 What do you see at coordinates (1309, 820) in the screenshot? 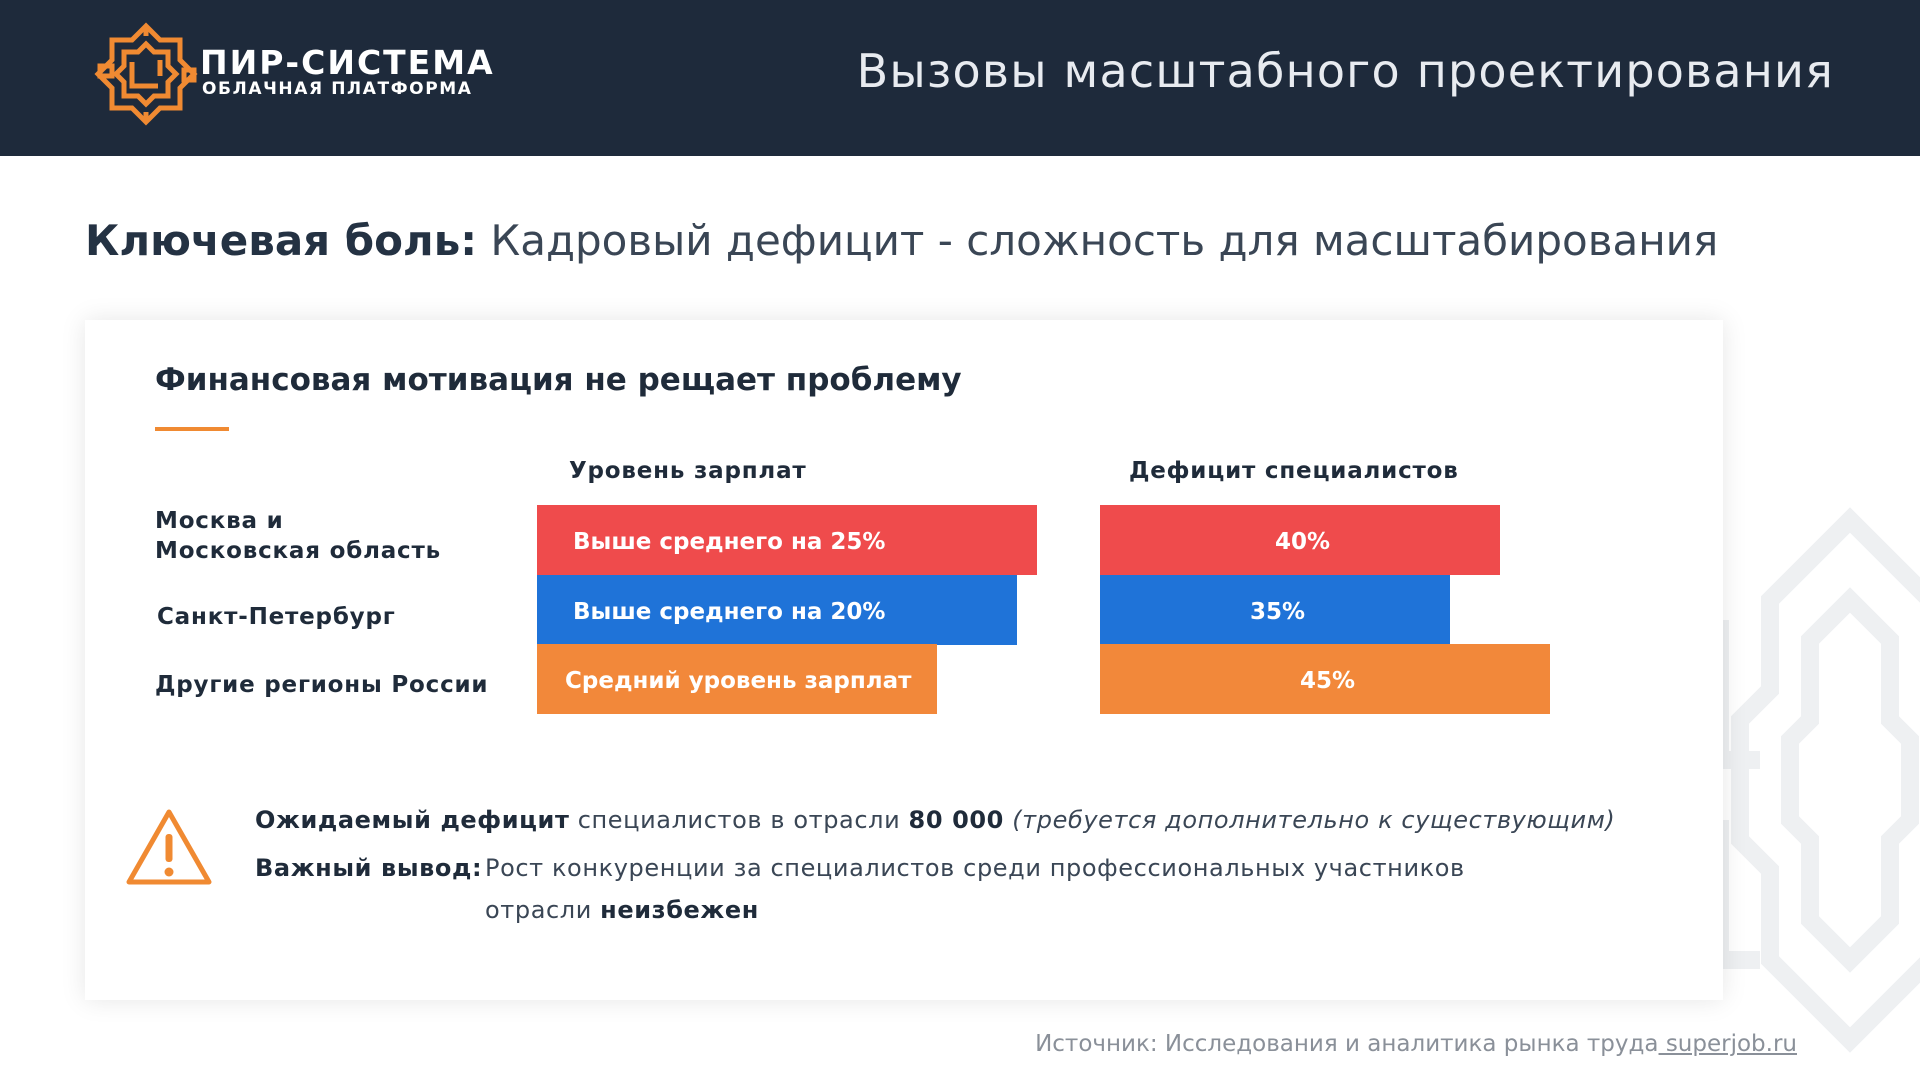
I see `info-deficit-note: (требуется дополнительно к существующим)` at bounding box center [1309, 820].